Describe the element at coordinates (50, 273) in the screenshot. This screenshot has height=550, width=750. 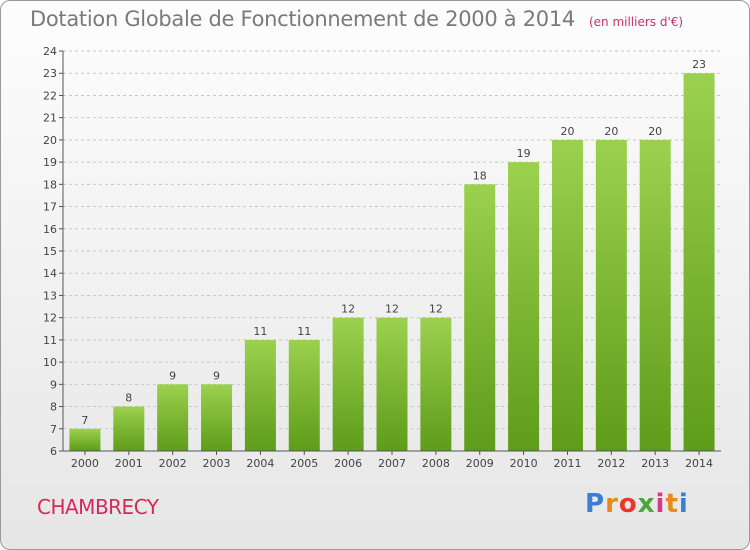
I see `y-tick-label: 14` at that location.